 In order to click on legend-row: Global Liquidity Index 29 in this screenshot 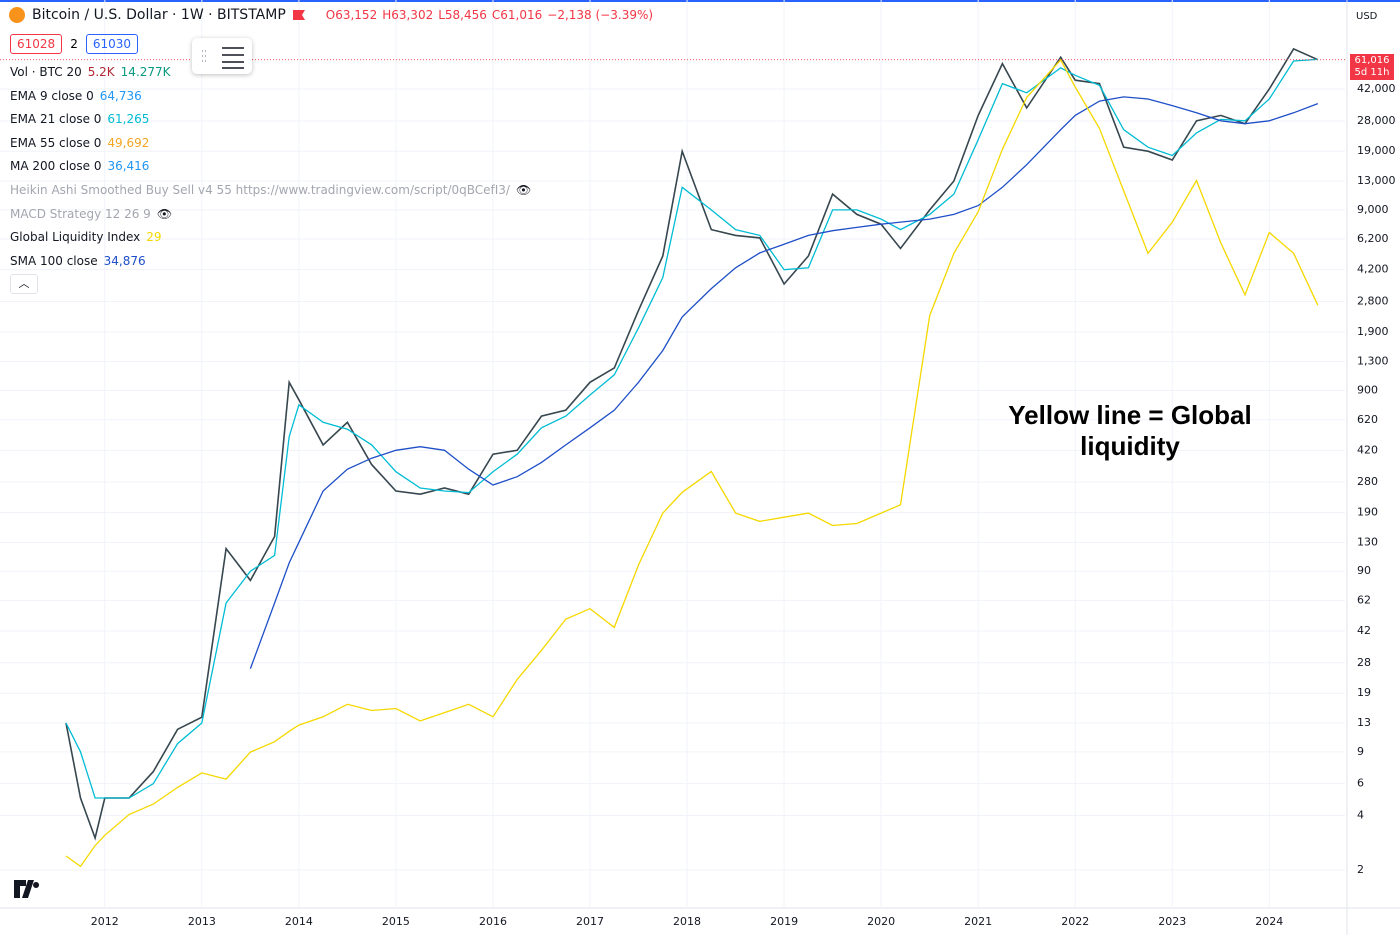, I will do `click(270, 239)`.